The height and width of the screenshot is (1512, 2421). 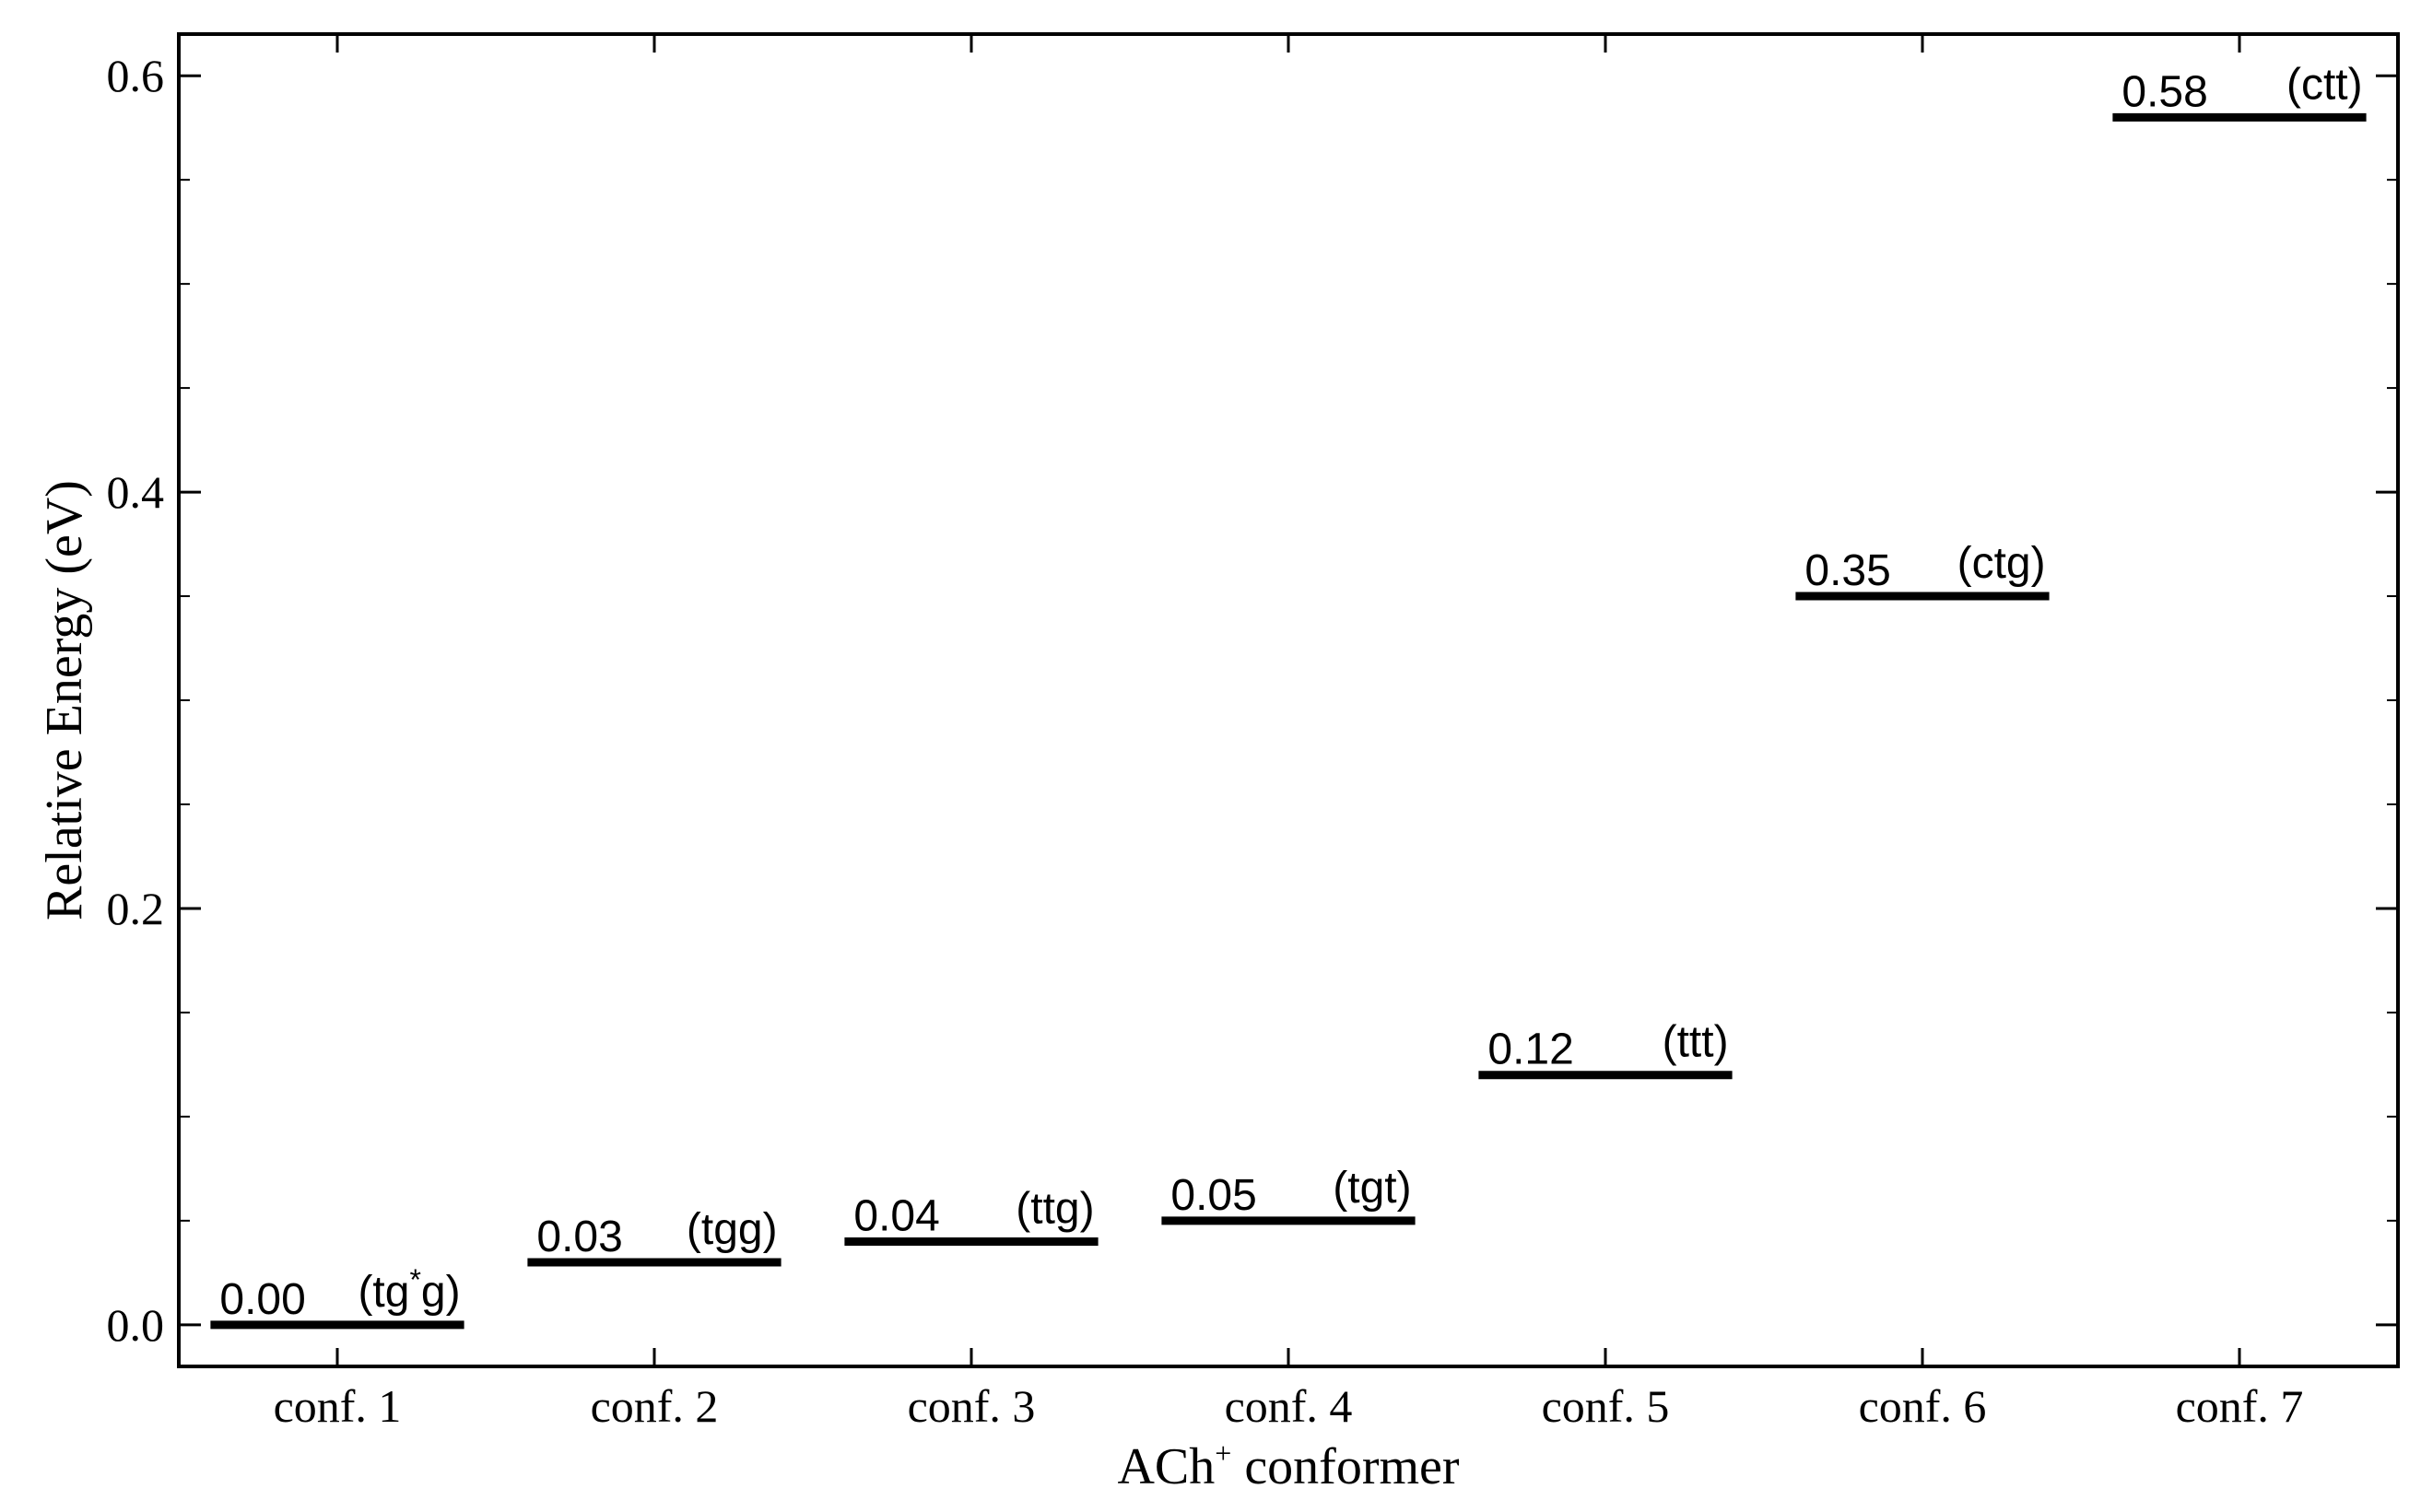 I want to click on x-tick-label: conf. 6, so click(x=1923, y=1406).